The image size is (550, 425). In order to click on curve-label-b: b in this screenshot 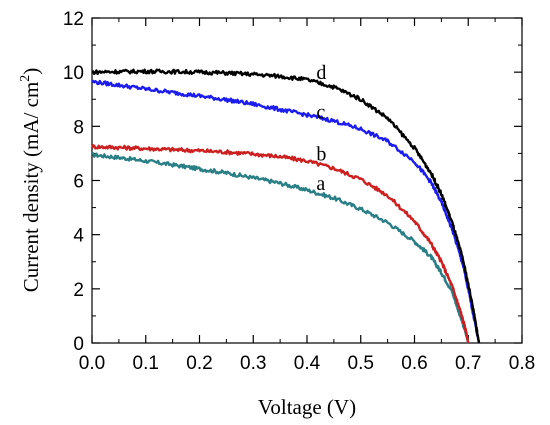, I will do `click(321, 154)`.